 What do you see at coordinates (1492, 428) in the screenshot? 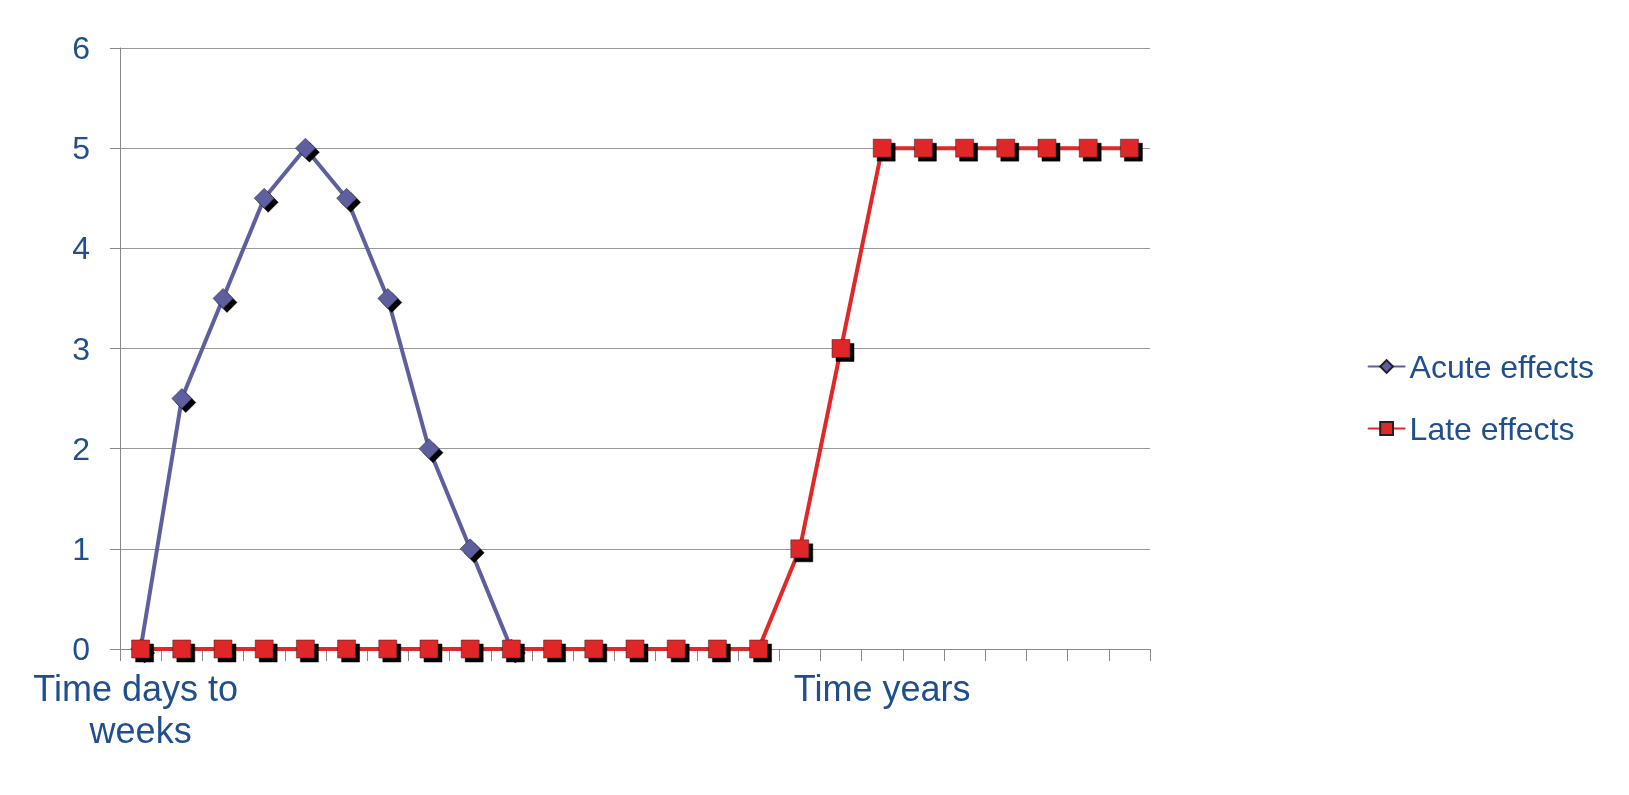
I see `legend-label: Late effects` at bounding box center [1492, 428].